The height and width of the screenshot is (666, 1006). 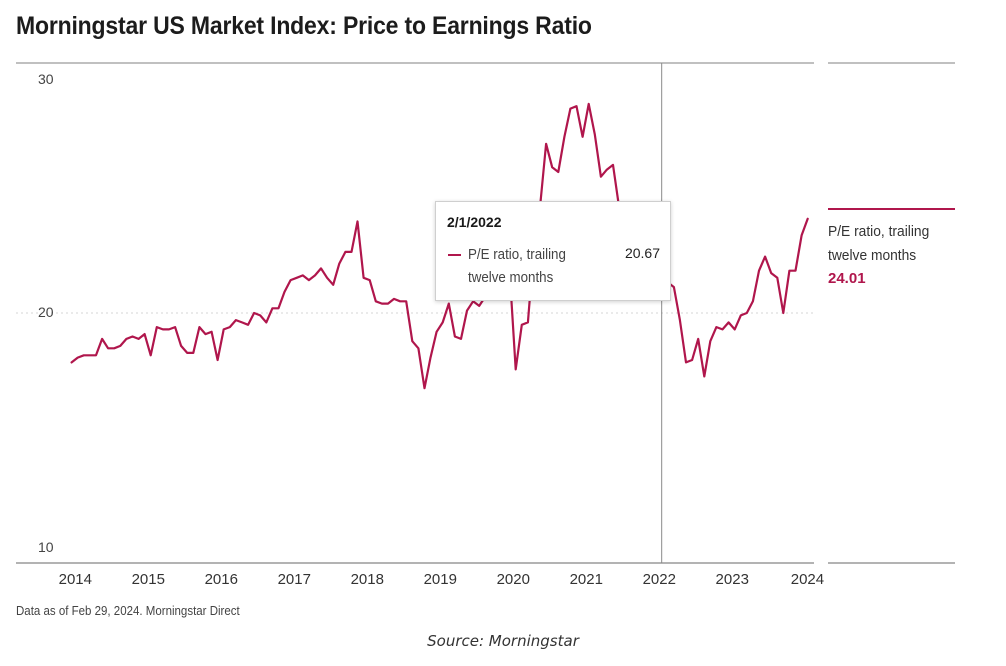 What do you see at coordinates (879, 243) in the screenshot?
I see `legend-series-label: P/E ratio, trailing twelve months` at bounding box center [879, 243].